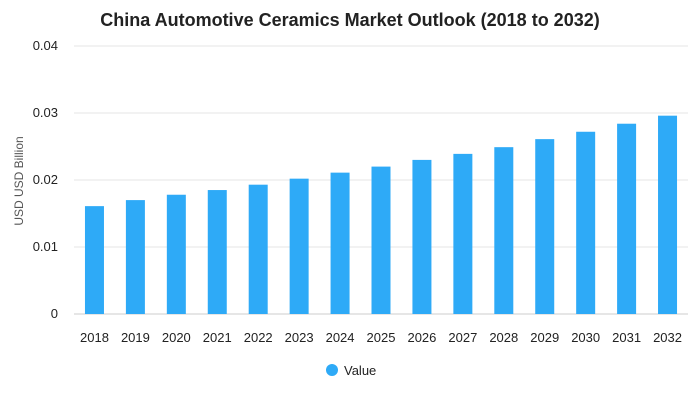 This screenshot has height=400, width=700. What do you see at coordinates (299, 337) in the screenshot?
I see `x-tick-label: 2023` at bounding box center [299, 337].